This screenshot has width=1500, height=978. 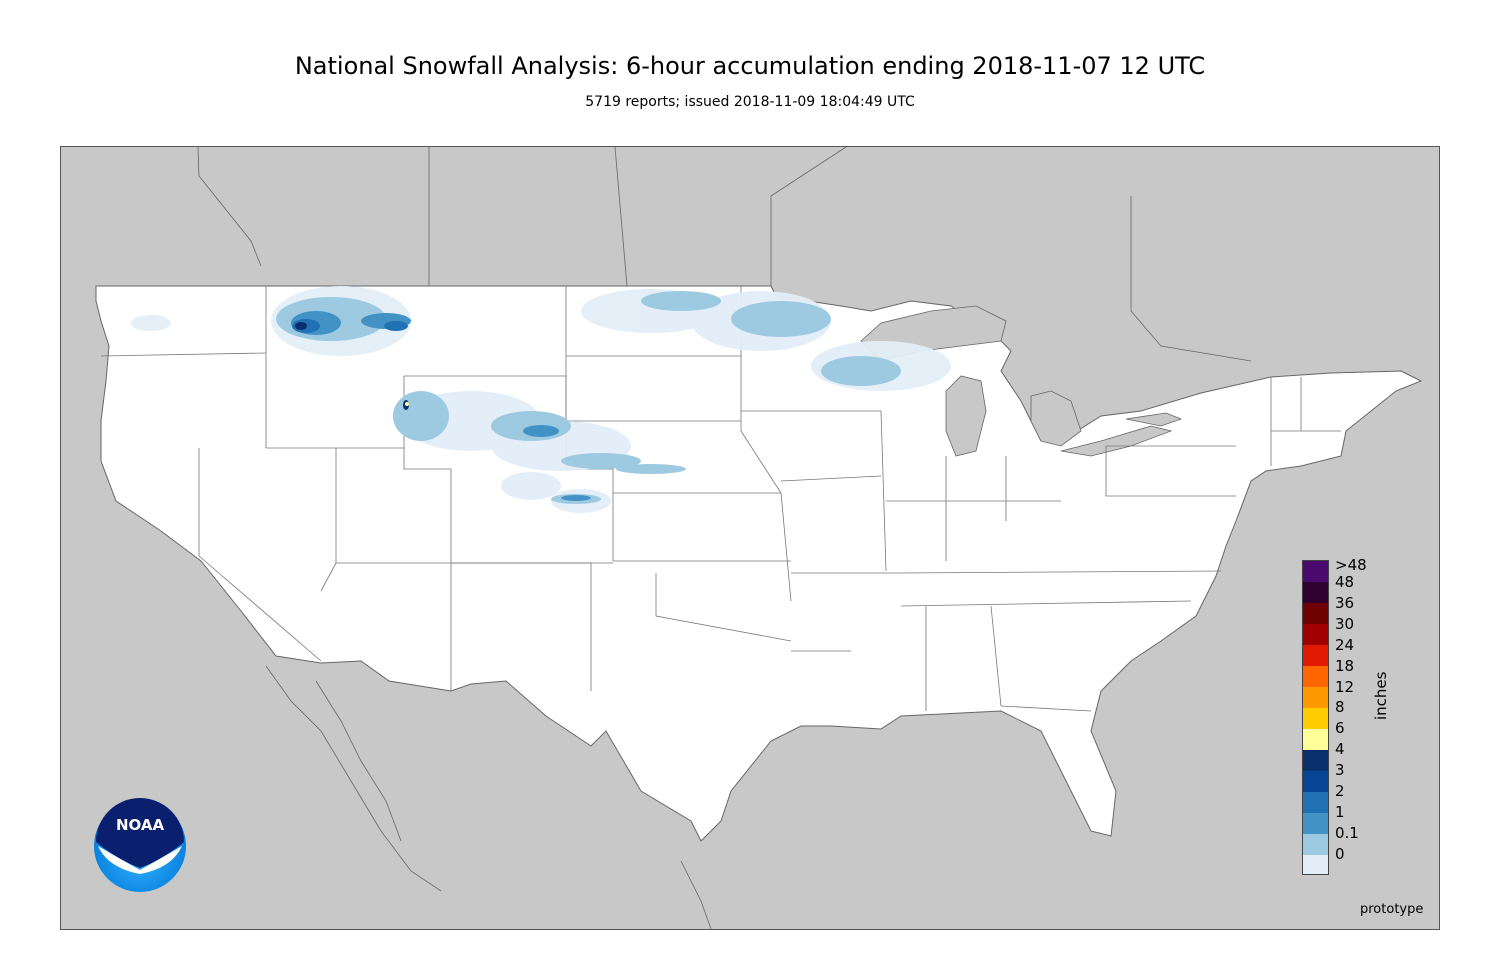 What do you see at coordinates (1351, 565) in the screenshot?
I see `legend-label: >48` at bounding box center [1351, 565].